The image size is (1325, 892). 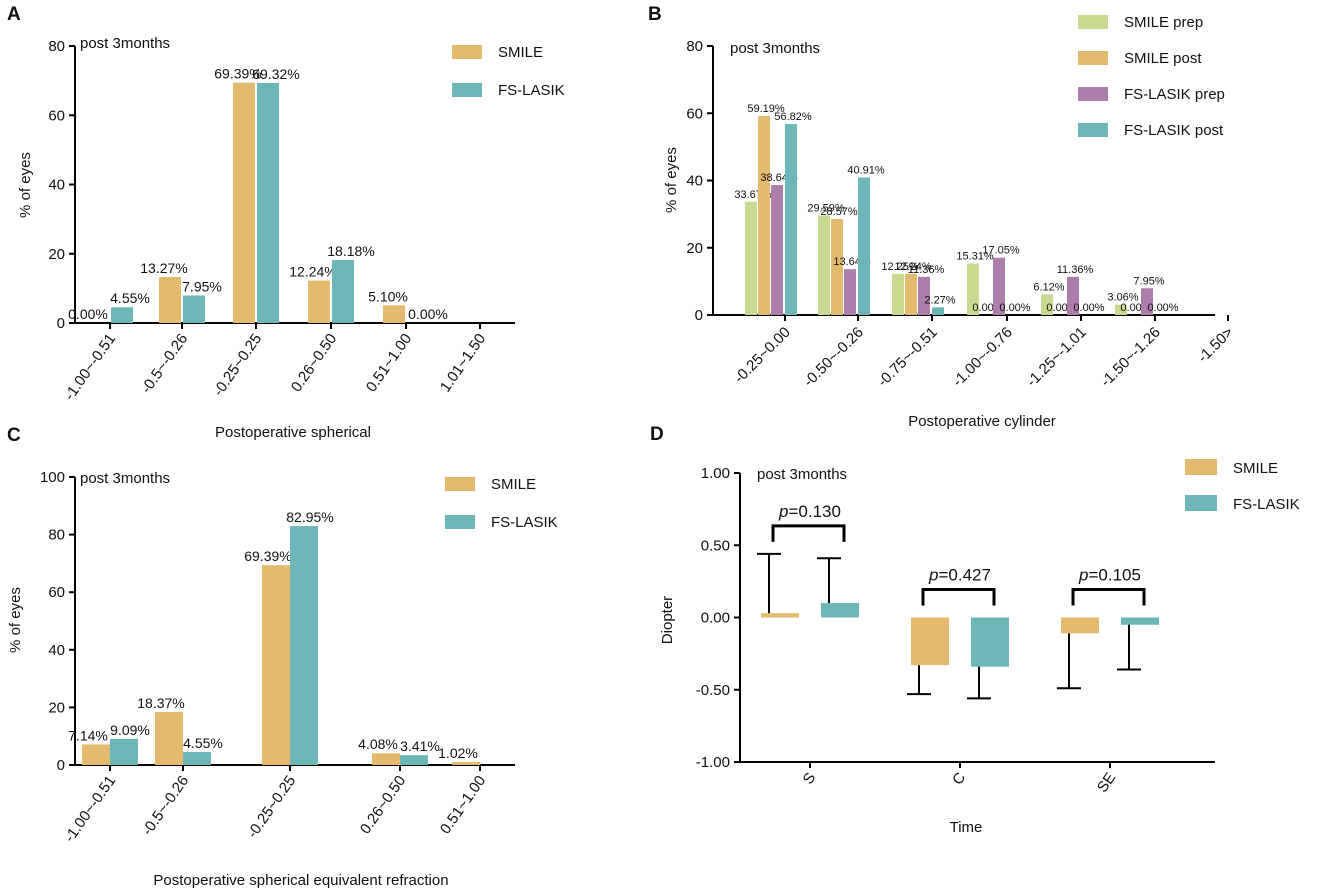 What do you see at coordinates (655, 14) in the screenshot?
I see `panel-label: B` at bounding box center [655, 14].